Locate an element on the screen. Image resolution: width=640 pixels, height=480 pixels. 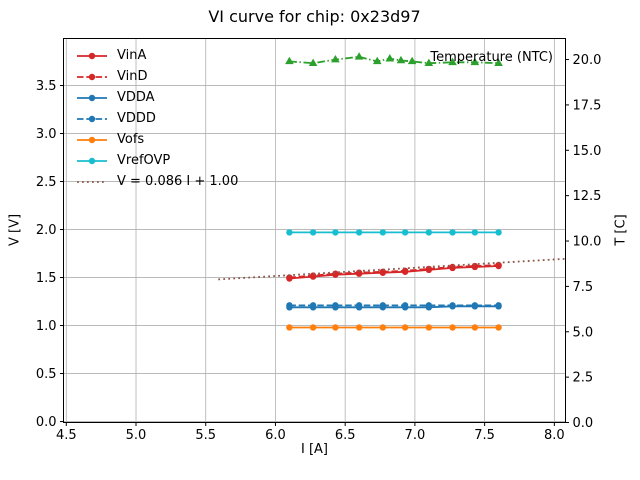
y-right-tick-label: 10.0 is located at coordinates (587, 242).